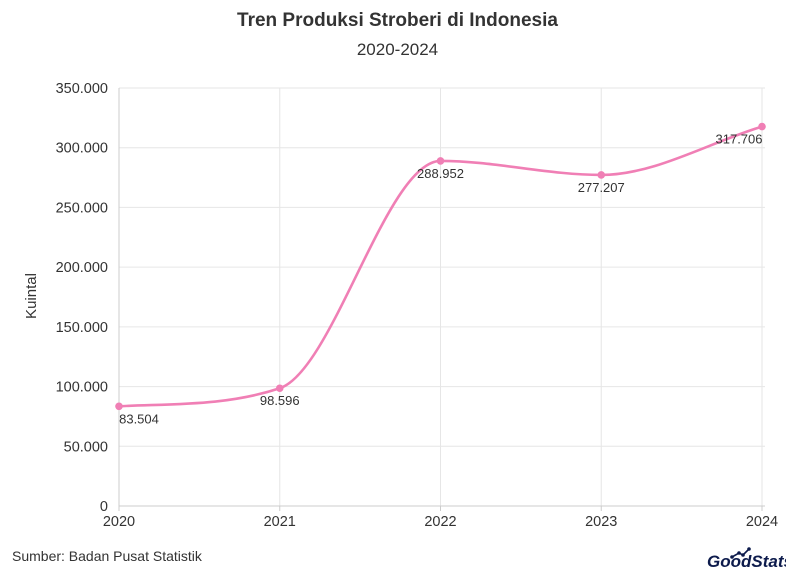  Describe the element at coordinates (82, 268) in the screenshot. I see `y-tick-label: 200.000` at that location.